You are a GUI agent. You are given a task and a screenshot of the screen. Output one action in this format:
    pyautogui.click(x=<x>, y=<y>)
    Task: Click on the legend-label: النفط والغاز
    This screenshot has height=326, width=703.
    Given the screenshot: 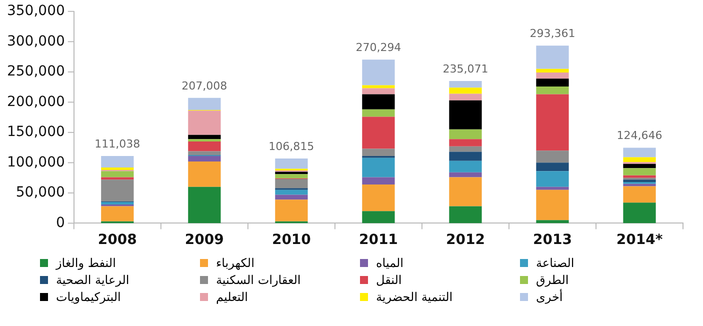 What is the action you would take?
    pyautogui.click(x=86, y=263)
    